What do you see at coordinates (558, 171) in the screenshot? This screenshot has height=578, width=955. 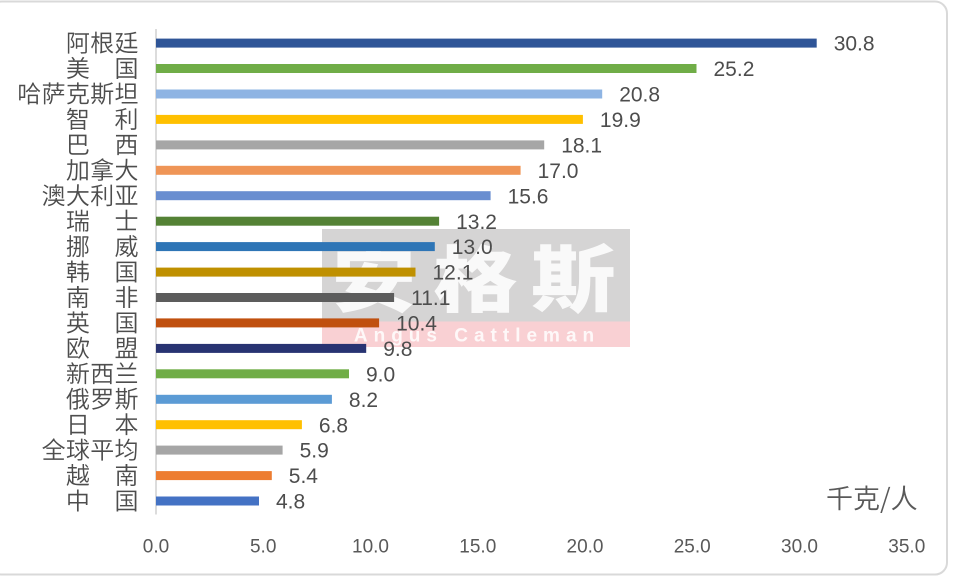 I see `svg-text: 17.0` at bounding box center [558, 171].